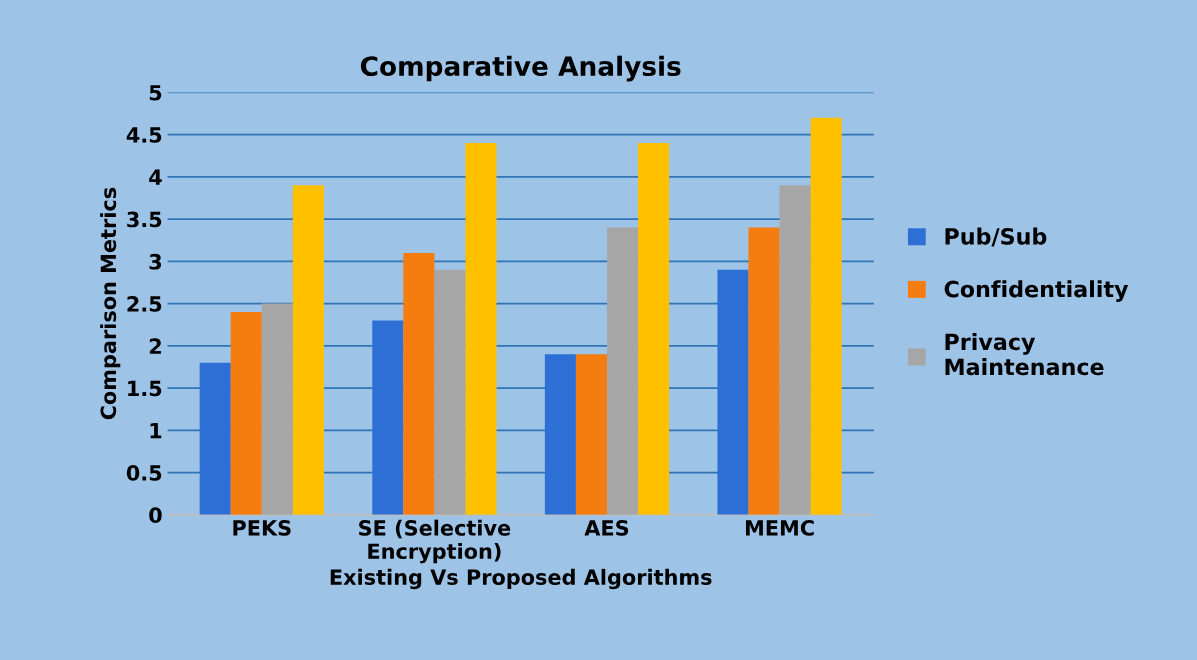 This screenshot has width=1197, height=660. What do you see at coordinates (144, 135) in the screenshot?
I see `y-tick-label: 4.5` at bounding box center [144, 135].